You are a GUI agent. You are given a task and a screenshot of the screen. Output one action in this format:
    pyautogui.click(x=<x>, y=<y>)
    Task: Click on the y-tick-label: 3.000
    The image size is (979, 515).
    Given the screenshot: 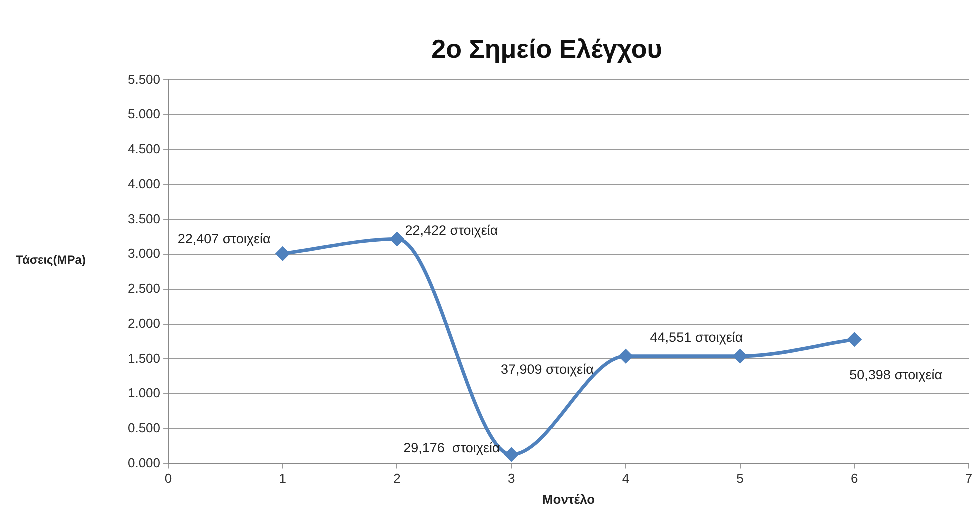 What is the action you would take?
    pyautogui.click(x=144, y=254)
    